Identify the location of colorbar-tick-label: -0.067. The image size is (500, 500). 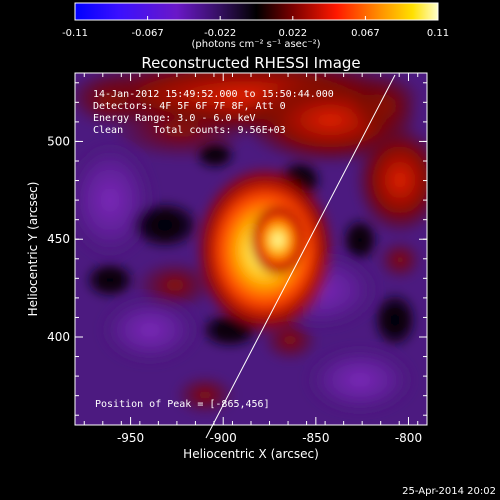
(147, 33).